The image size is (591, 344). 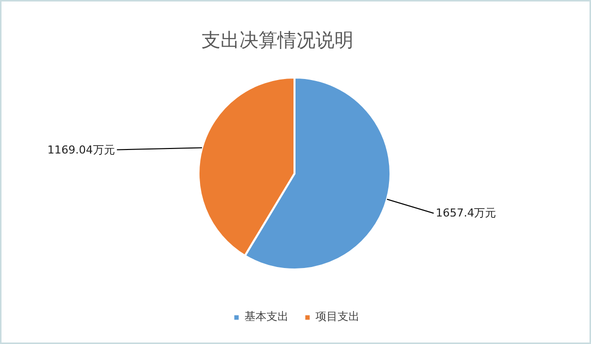 What do you see at coordinates (278, 41) in the screenshot?
I see `chart-title: 支出决算情况说明` at bounding box center [278, 41].